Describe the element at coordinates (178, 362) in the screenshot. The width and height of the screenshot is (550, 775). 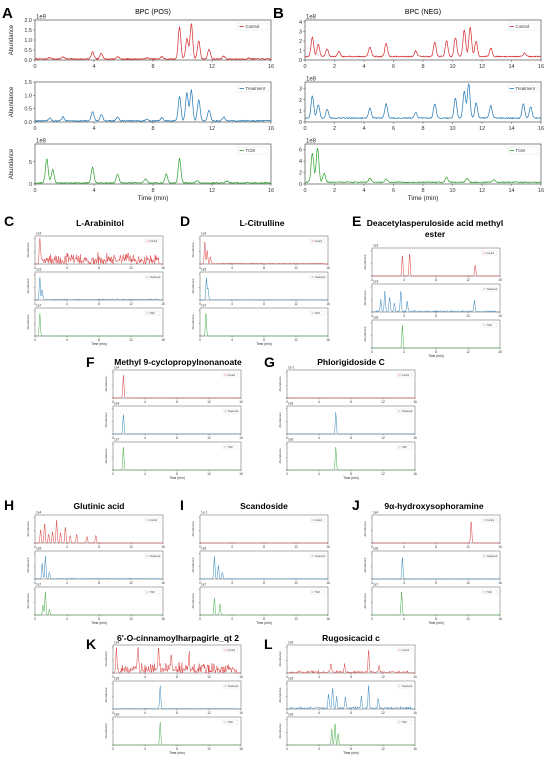
I see `panel-title: Methyl 9-cyclopropylnonanoate` at that location.